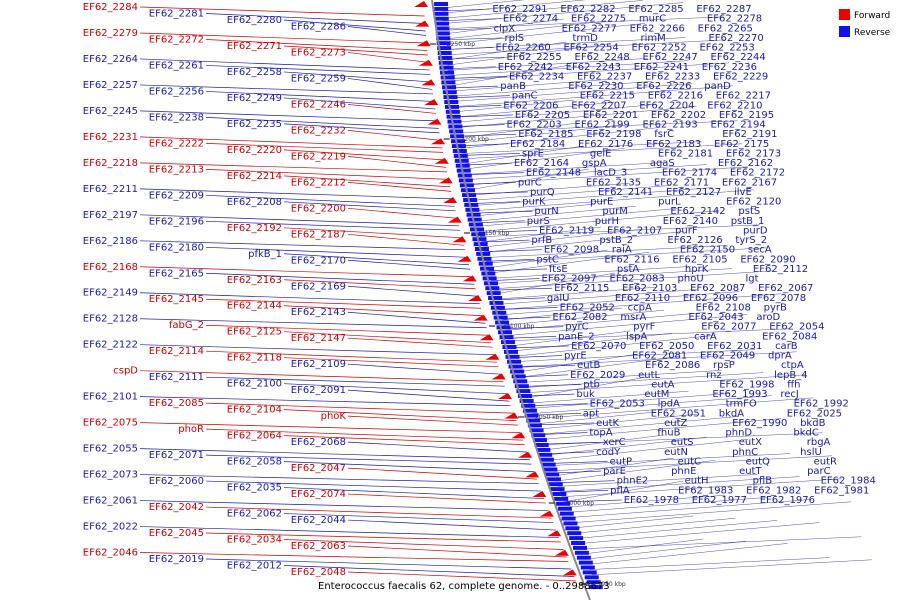 This screenshot has width=900, height=600. Describe the element at coordinates (734, 19) in the screenshot. I see `gene-label: EF62_2278` at that location.